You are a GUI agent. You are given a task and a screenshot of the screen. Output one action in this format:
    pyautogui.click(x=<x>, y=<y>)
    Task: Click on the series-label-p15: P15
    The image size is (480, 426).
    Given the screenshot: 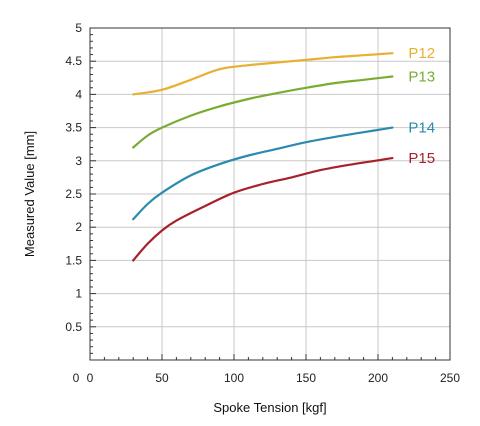 What is the action you would take?
    pyautogui.click(x=421, y=158)
    